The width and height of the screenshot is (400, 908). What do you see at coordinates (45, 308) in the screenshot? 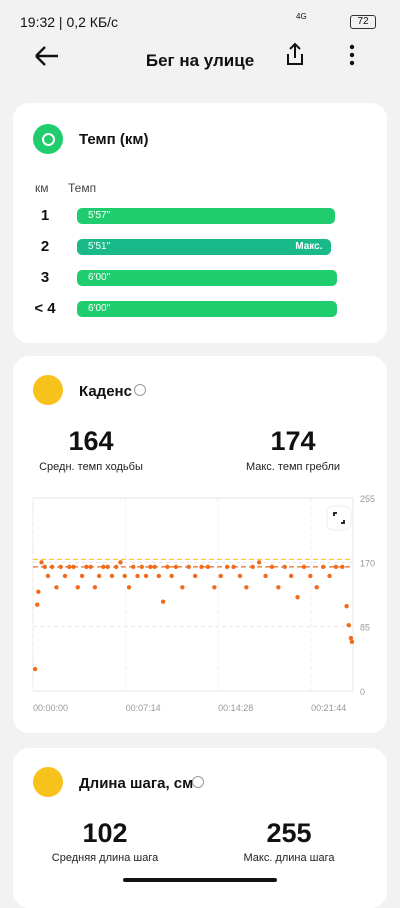
I see `km-label: < 4` at bounding box center [45, 308].